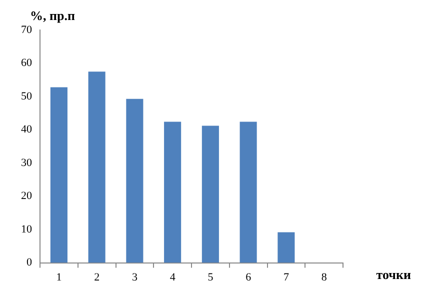 This screenshot has width=423, height=301. Describe the element at coordinates (97, 277) in the screenshot. I see `x-tick-label: 2` at that location.